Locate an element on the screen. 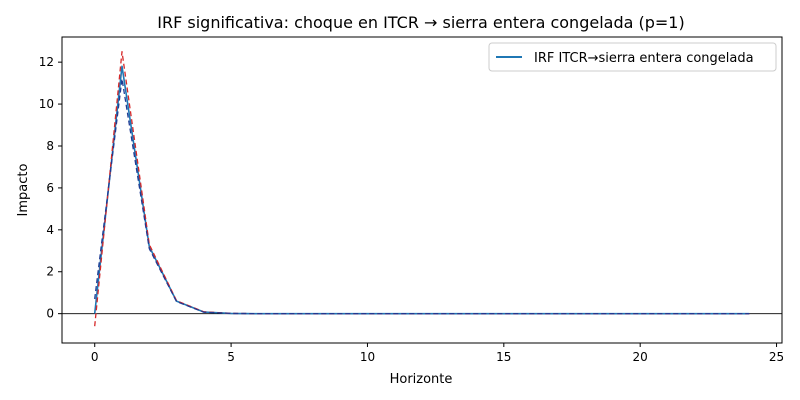  x-tick-label: 0 is located at coordinates (95, 357).